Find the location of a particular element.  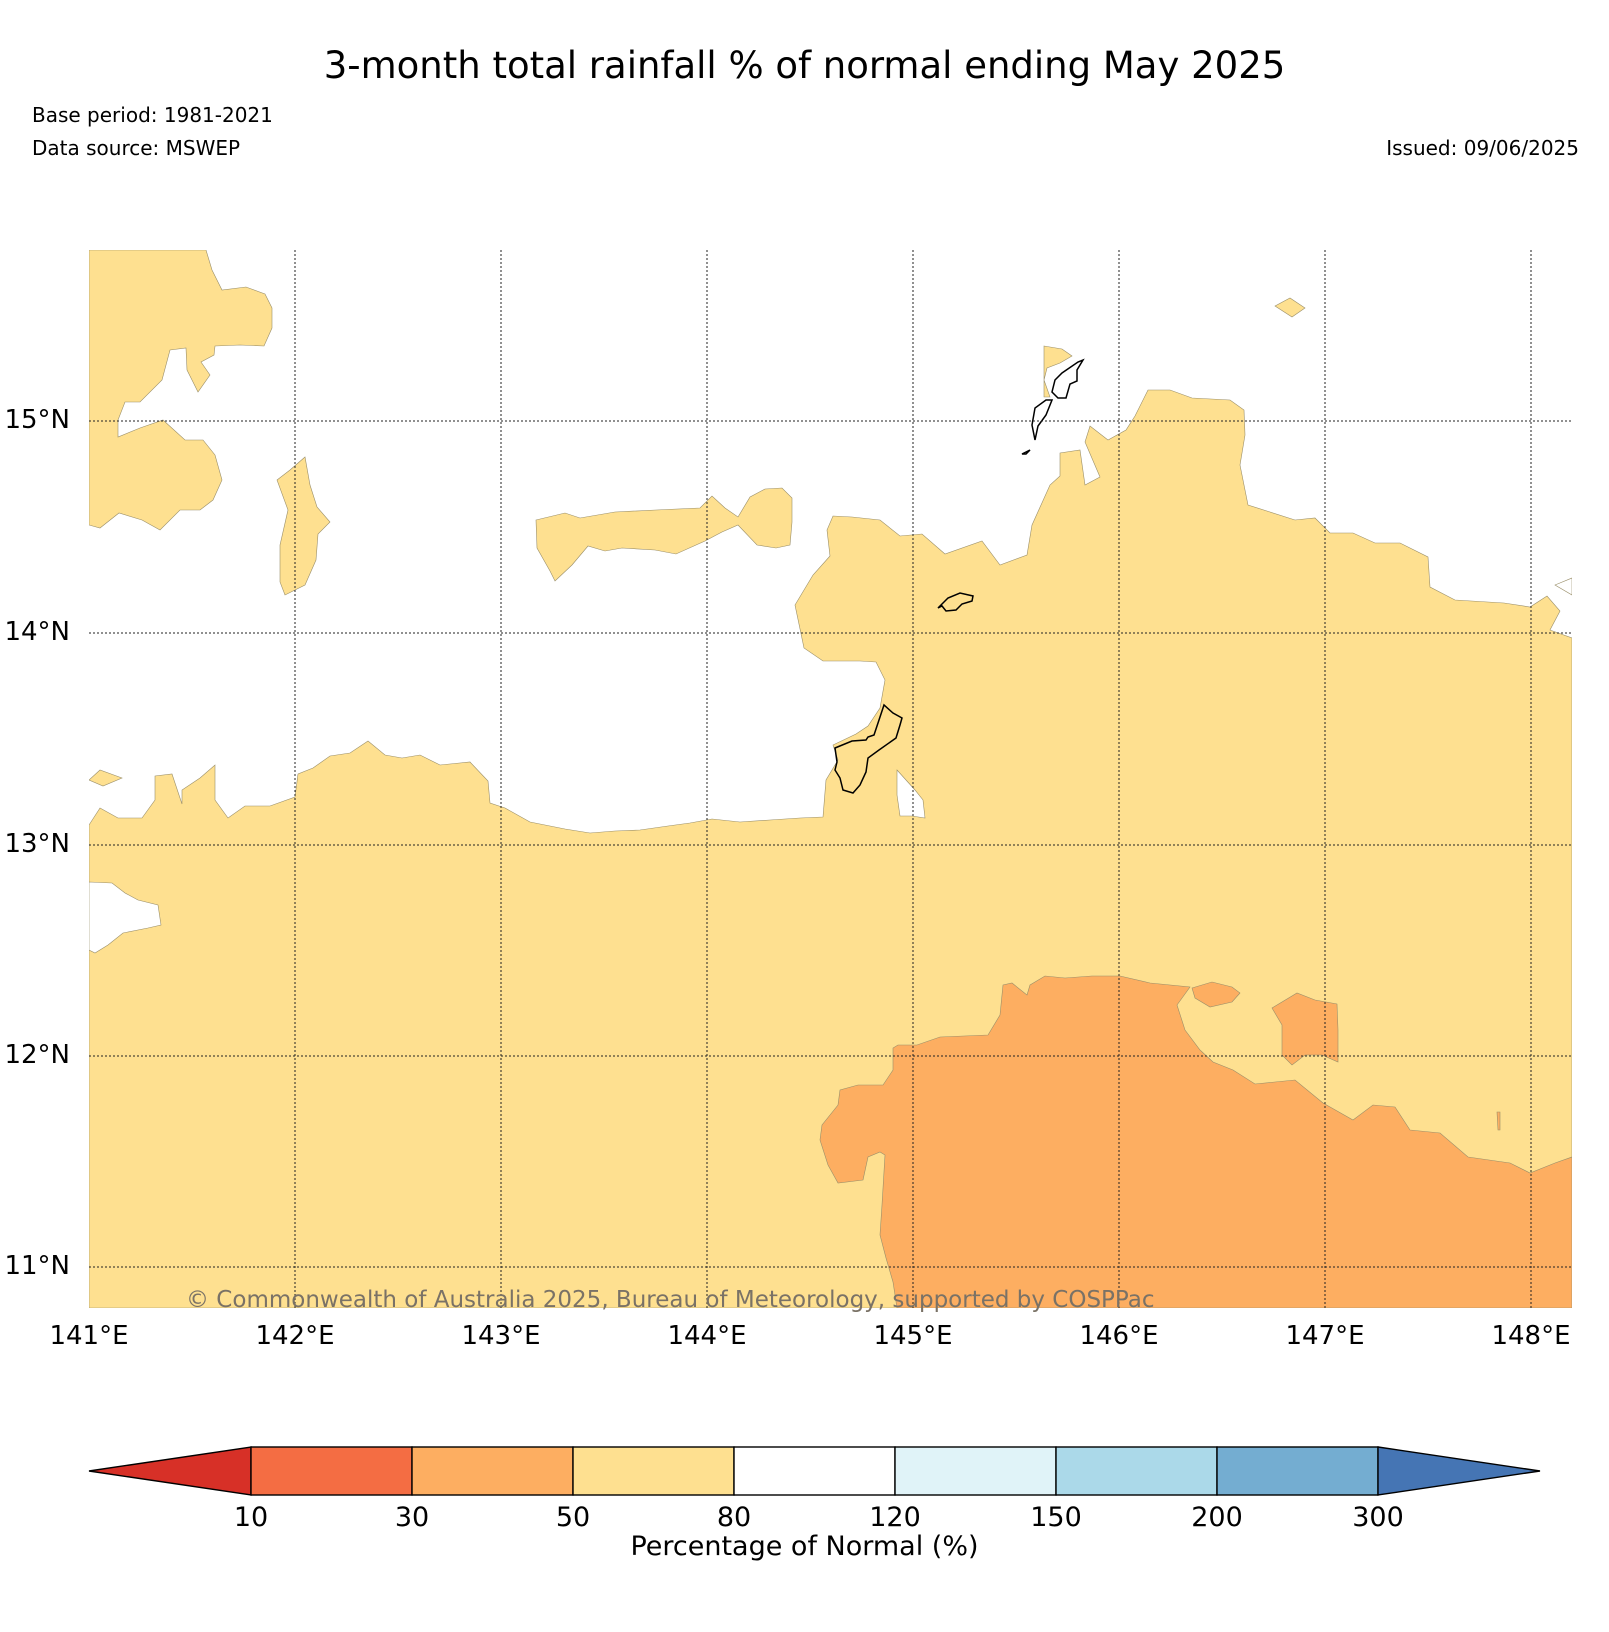

colorbar is located at coordinates (814, 1471).